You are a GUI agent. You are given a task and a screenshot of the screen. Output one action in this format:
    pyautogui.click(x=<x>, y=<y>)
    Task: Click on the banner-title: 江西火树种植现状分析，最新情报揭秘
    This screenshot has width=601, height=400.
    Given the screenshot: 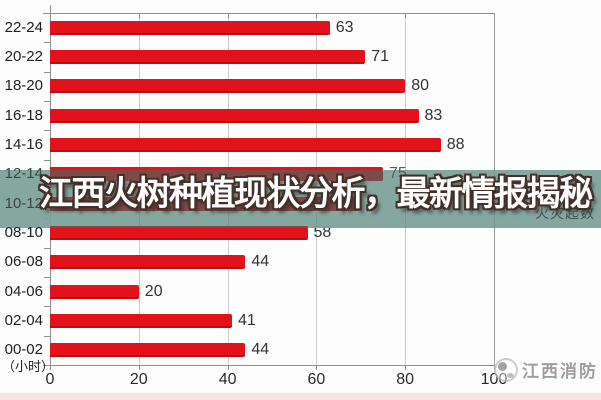 What is the action you would take?
    pyautogui.click(x=316, y=194)
    